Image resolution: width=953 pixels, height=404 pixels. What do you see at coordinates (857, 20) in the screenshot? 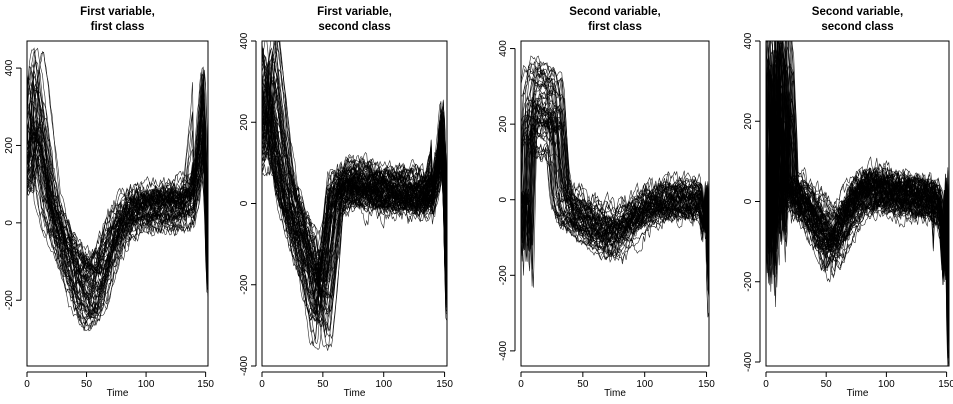
I see `chart-title: Second variable, second class` at bounding box center [857, 20].